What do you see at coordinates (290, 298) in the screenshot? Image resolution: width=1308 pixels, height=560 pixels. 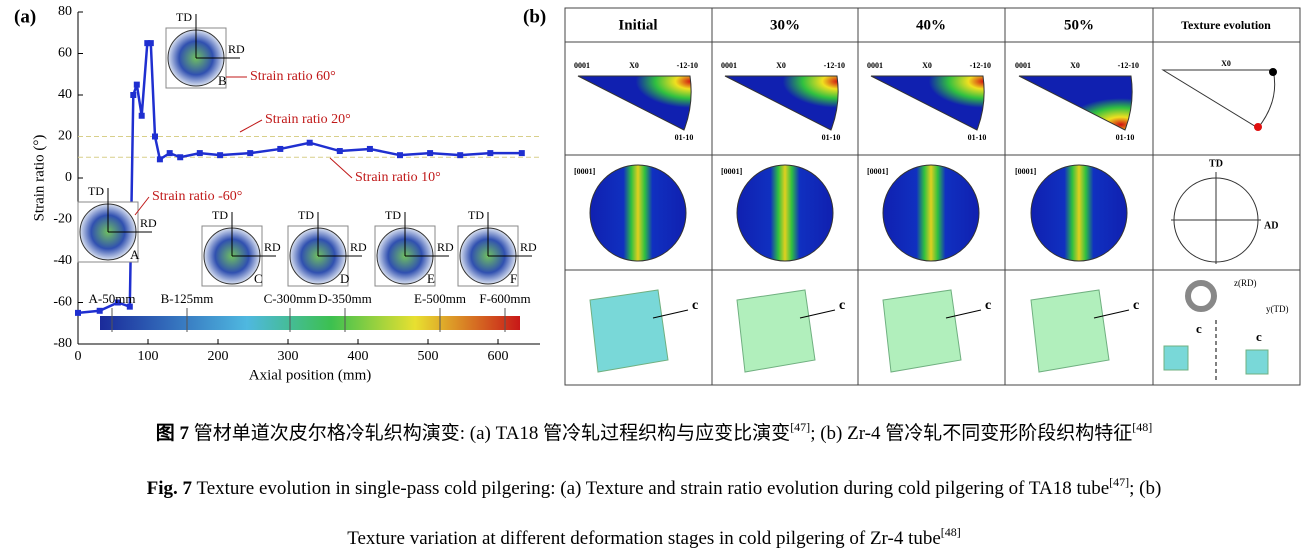 I see `position-label: C-300mm` at bounding box center [290, 298].